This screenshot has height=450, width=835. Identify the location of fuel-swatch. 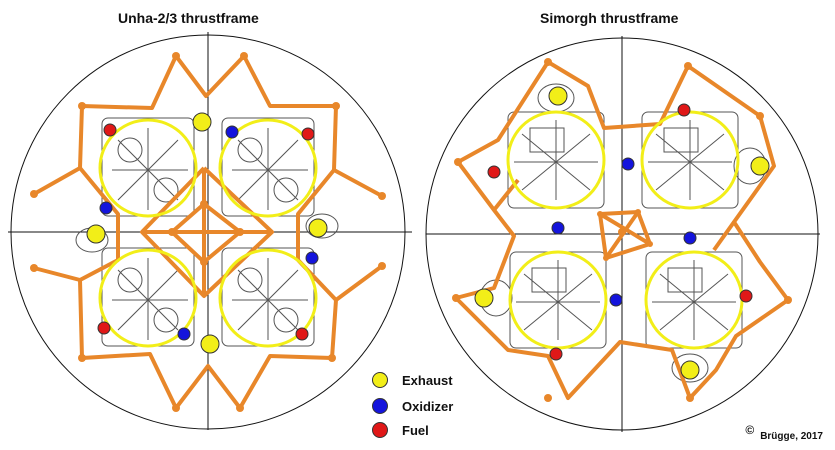
(380, 430).